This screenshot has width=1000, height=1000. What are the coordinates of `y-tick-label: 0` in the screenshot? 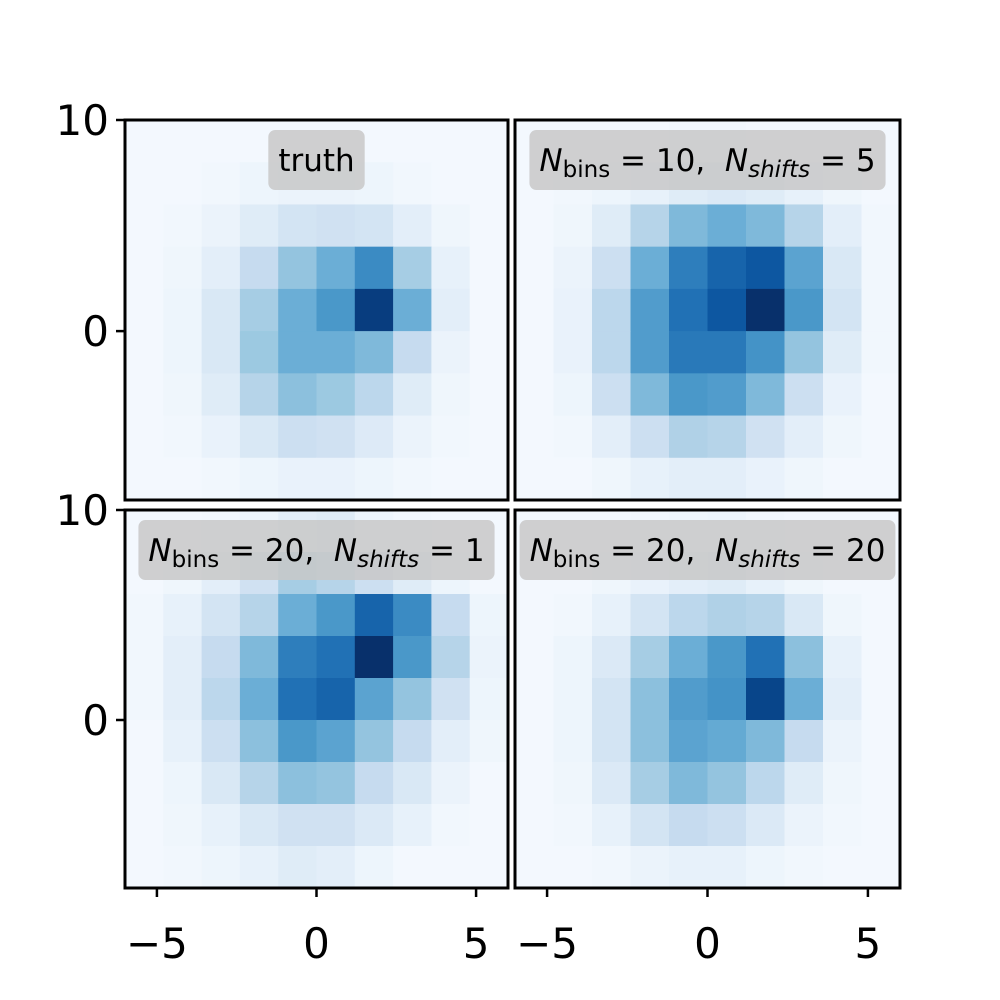 It's located at (95, 331).